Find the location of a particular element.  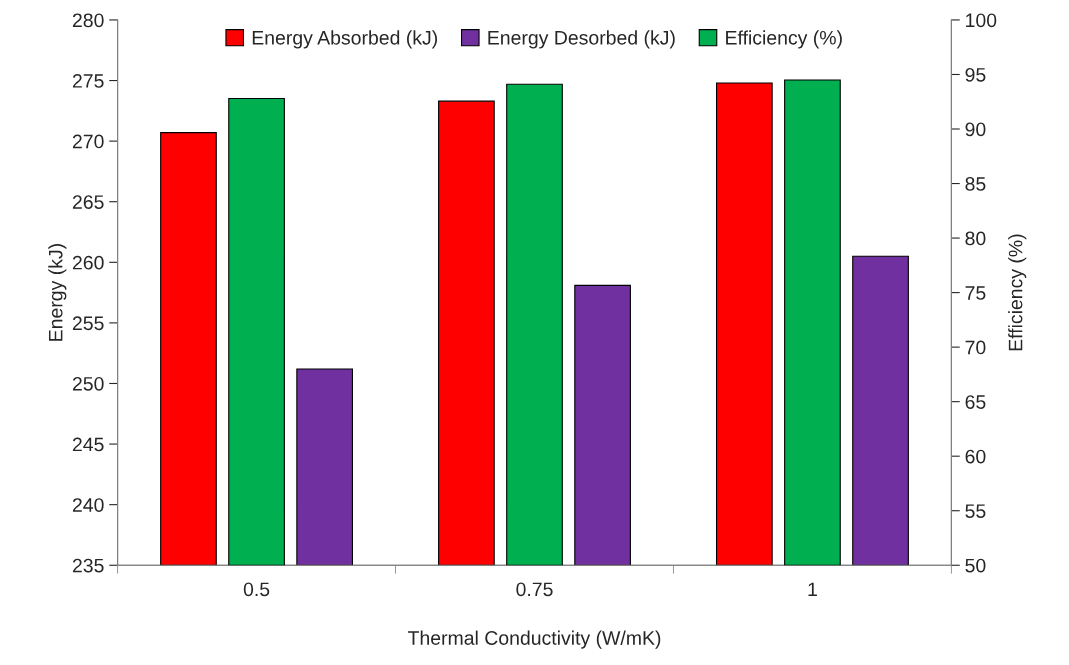

y-tick-label: 265 is located at coordinates (88, 202).